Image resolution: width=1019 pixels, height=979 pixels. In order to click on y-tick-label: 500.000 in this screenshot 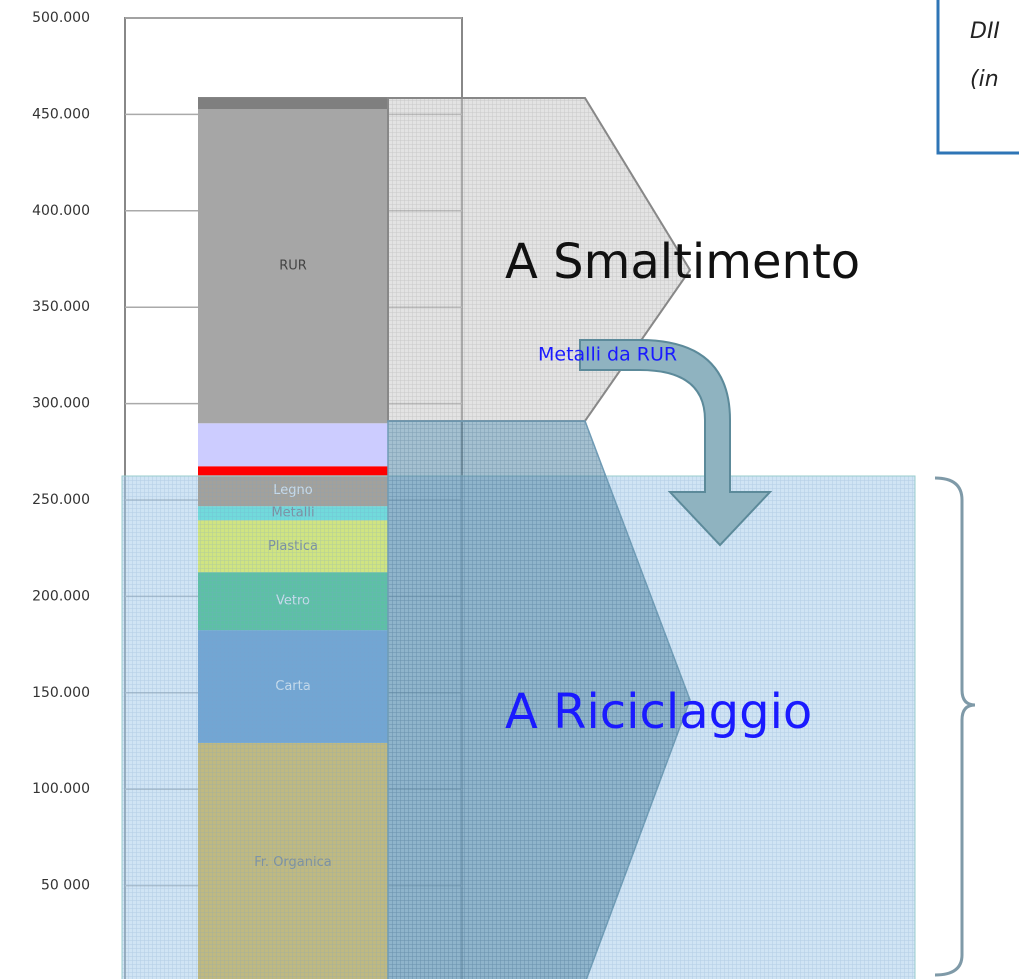, I will do `click(61, 18)`.